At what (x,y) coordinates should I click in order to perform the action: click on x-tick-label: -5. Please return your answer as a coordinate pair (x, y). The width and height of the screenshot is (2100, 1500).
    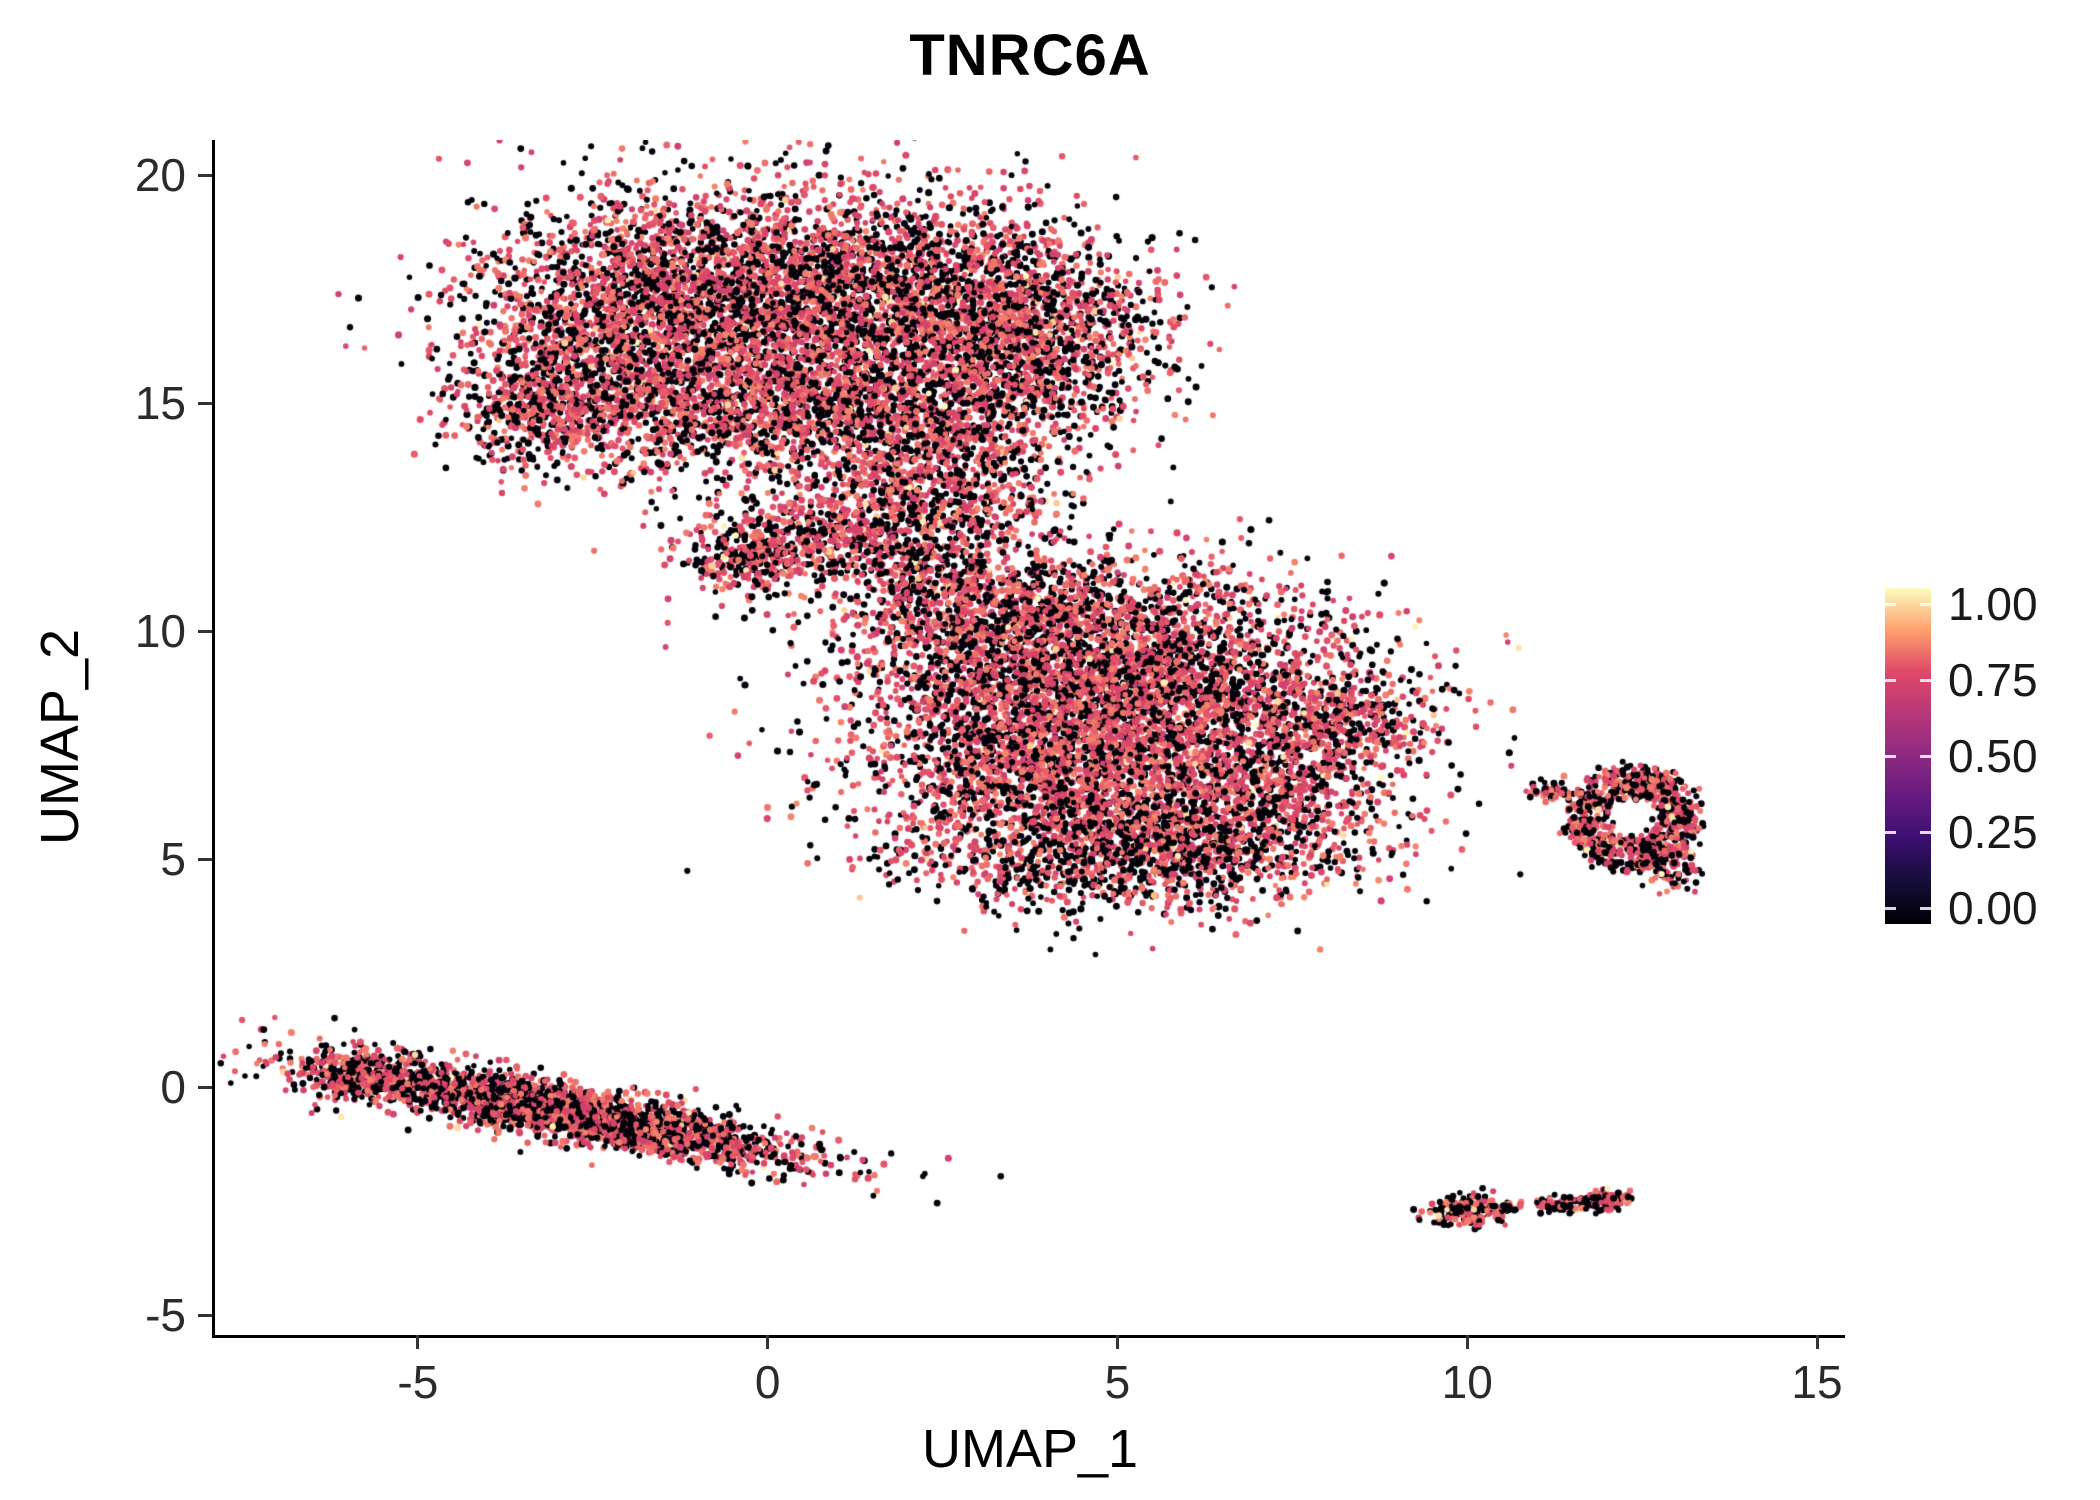
    Looking at the image, I should click on (418, 1382).